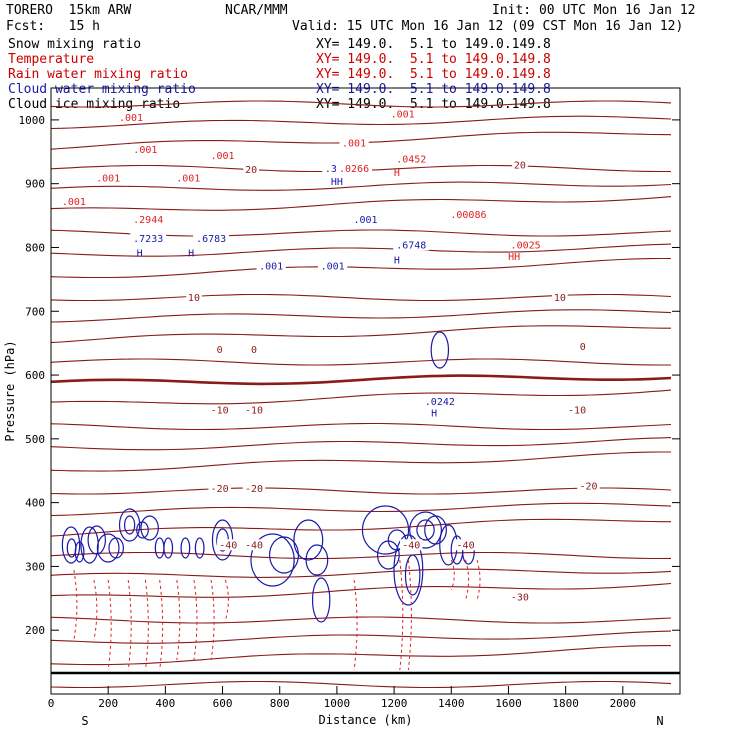  I want to click on extremum-label: HH, so click(337, 182).